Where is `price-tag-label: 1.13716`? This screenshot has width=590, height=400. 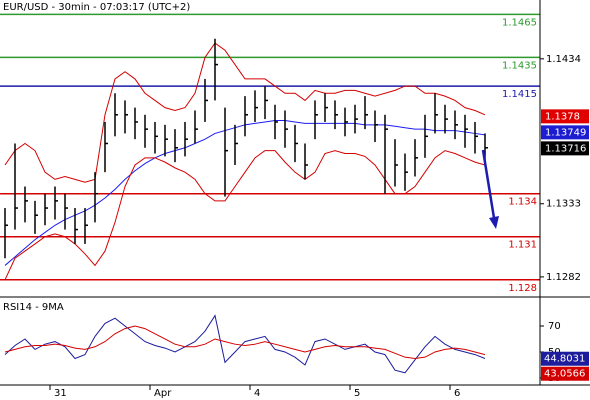 price-tag-label: 1.13716 is located at coordinates (565, 148).